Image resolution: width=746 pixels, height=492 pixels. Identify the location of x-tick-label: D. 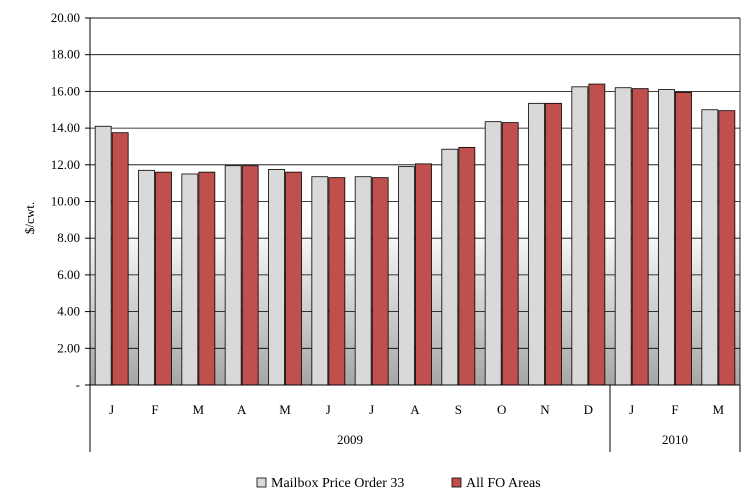
(588, 409).